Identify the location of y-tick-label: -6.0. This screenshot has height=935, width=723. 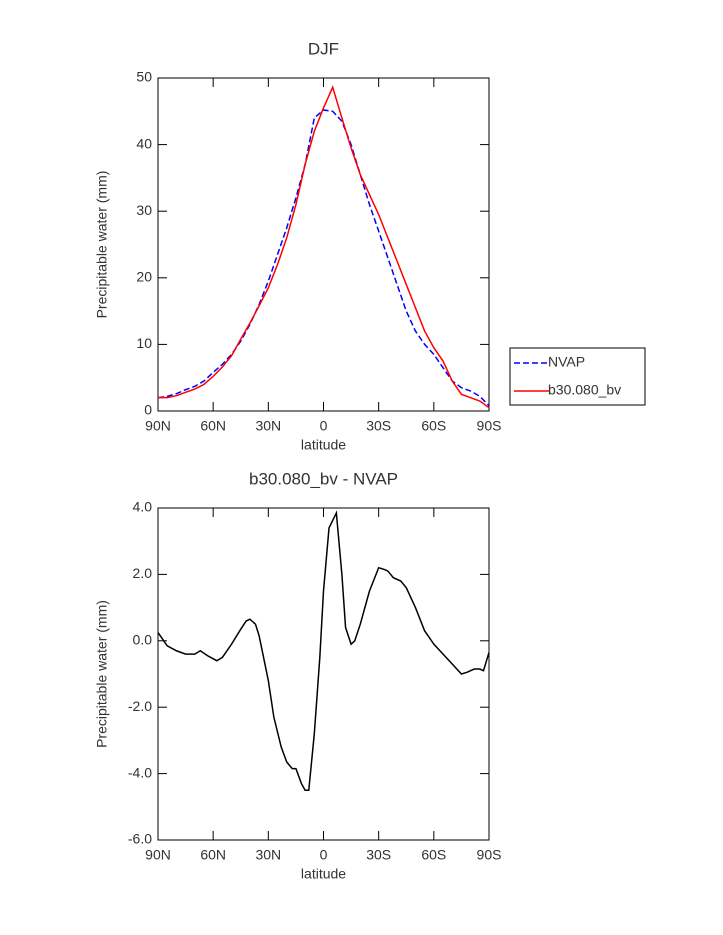
(140, 839).